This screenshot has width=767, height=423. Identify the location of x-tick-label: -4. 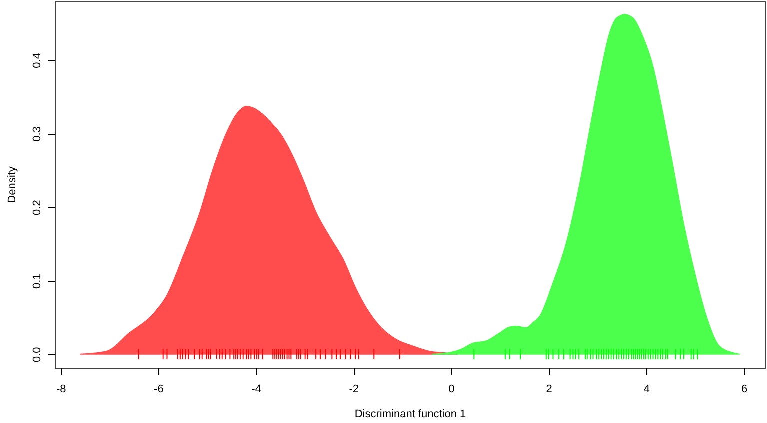
(257, 390).